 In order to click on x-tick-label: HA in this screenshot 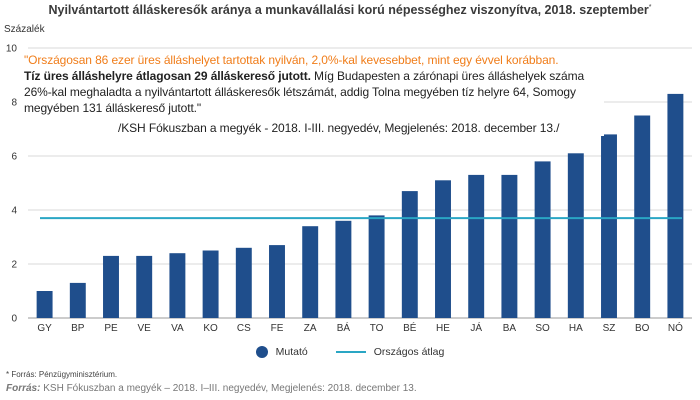, I will do `click(576, 328)`.